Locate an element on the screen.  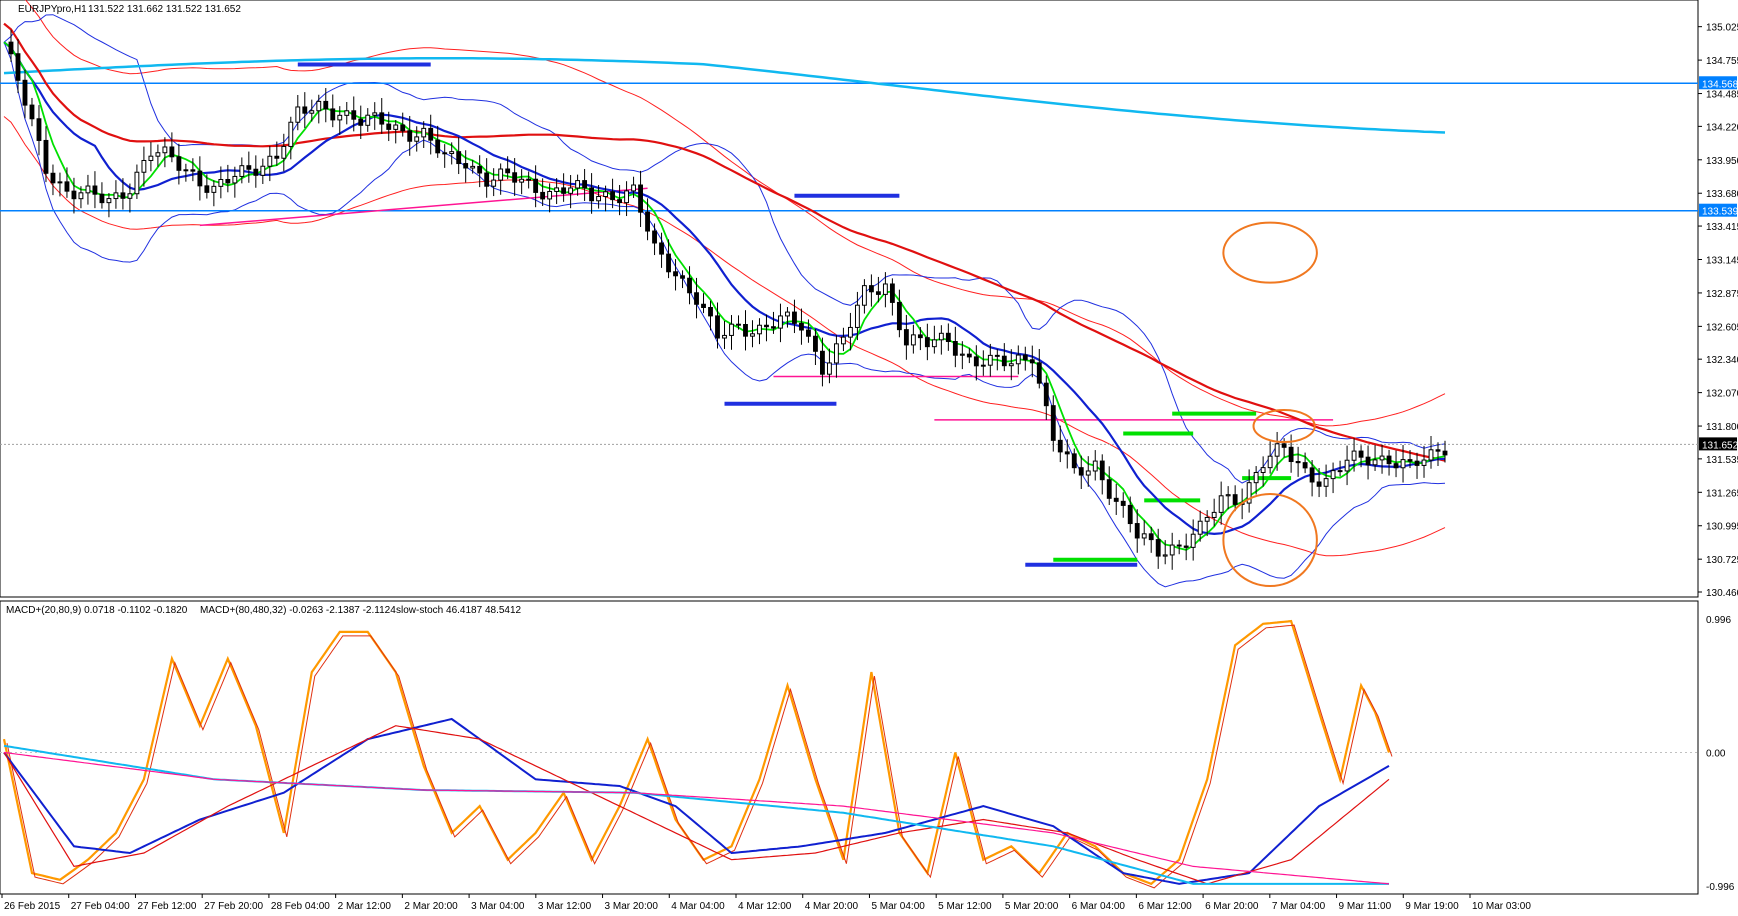
time-axis-label: 3 Mar 20:00 is located at coordinates (632, 906).